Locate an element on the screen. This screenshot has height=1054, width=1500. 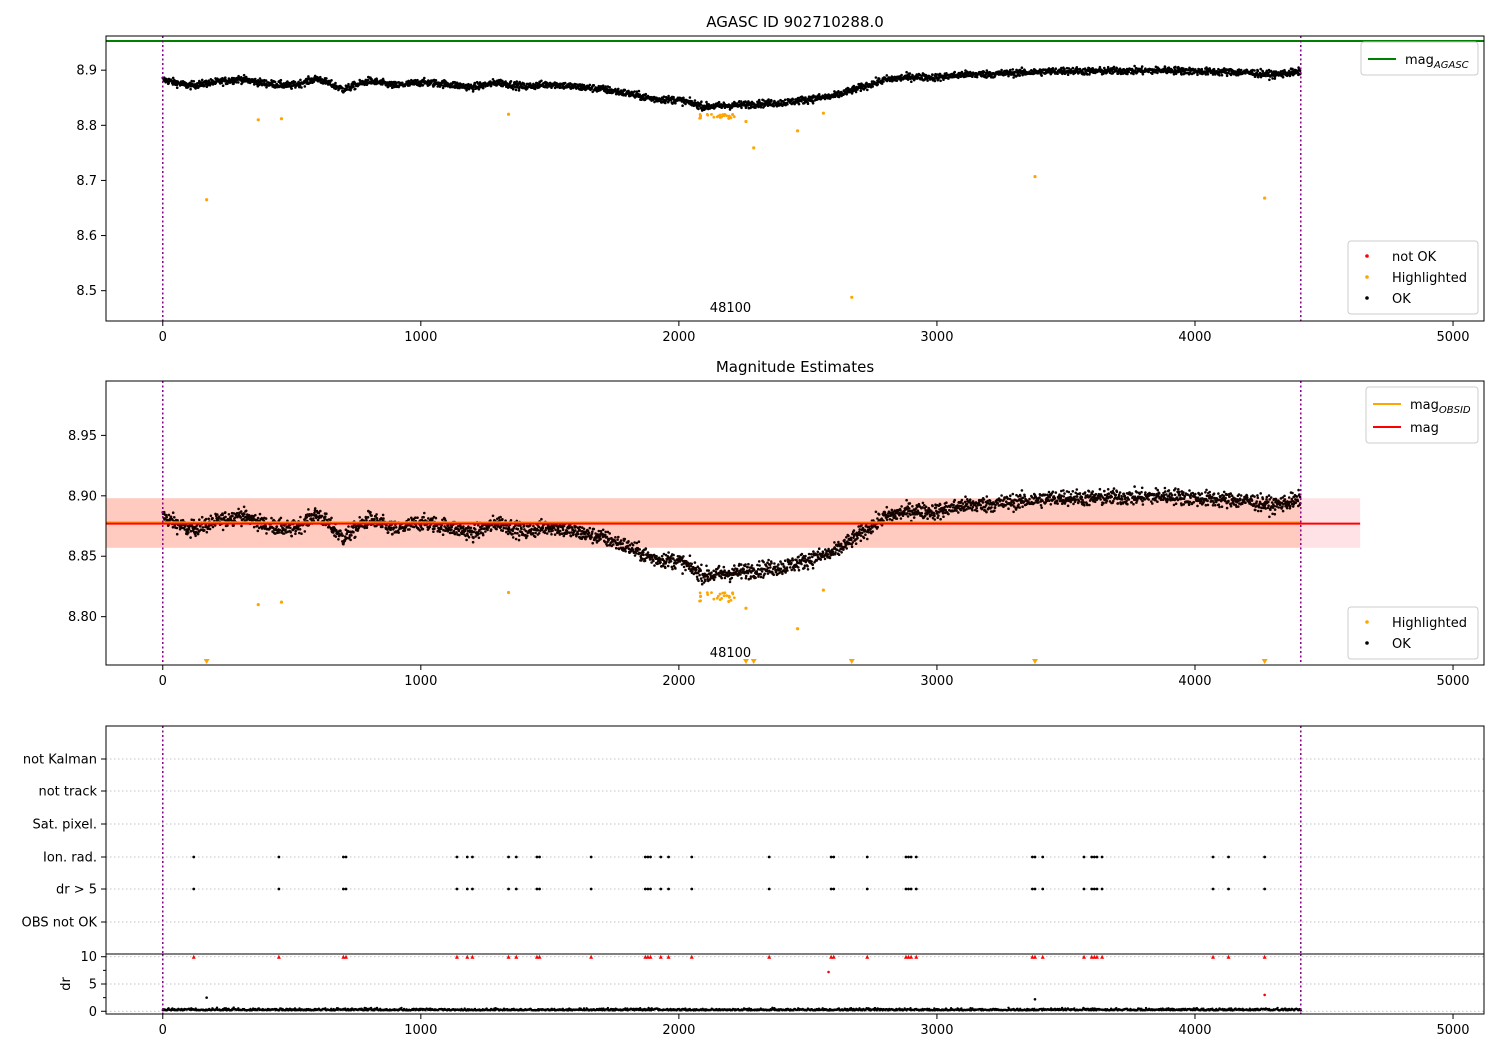
x-tick-label: 1000 is located at coordinates (420, 337).